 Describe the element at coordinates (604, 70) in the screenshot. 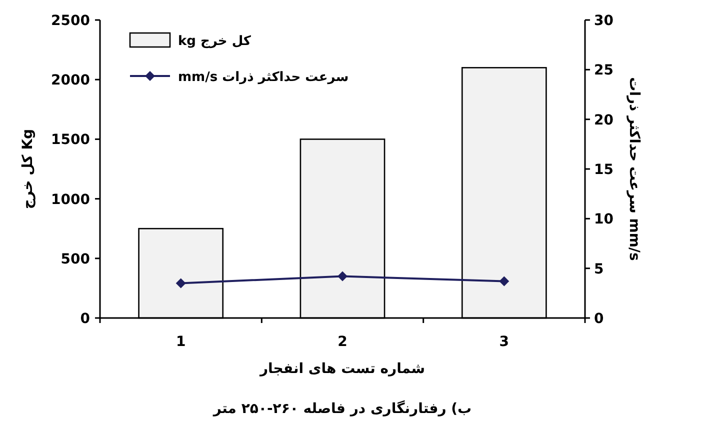

I see `y2-tick-label: 25` at that location.